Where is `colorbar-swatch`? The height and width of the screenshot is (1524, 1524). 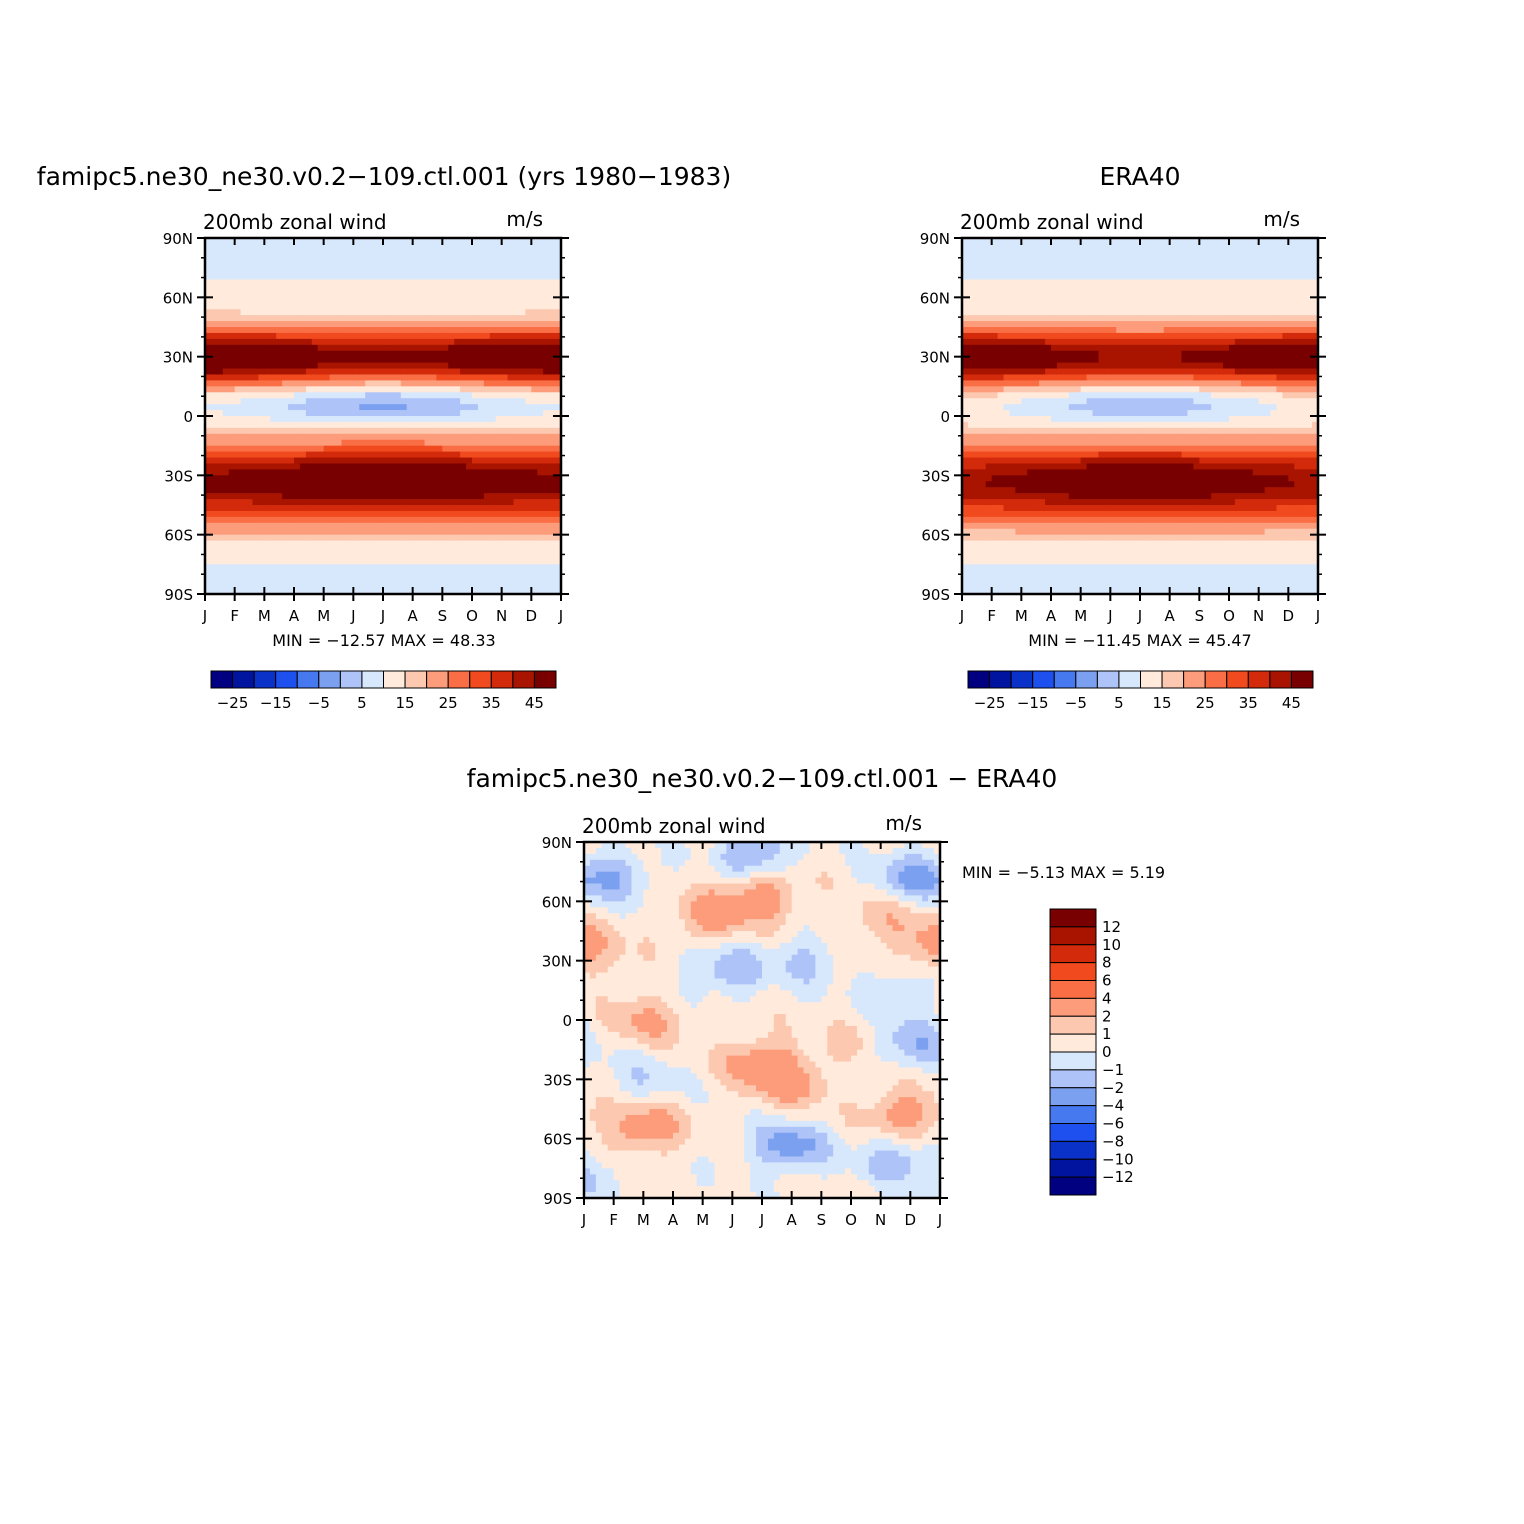 colorbar-swatch is located at coordinates (480, 679).